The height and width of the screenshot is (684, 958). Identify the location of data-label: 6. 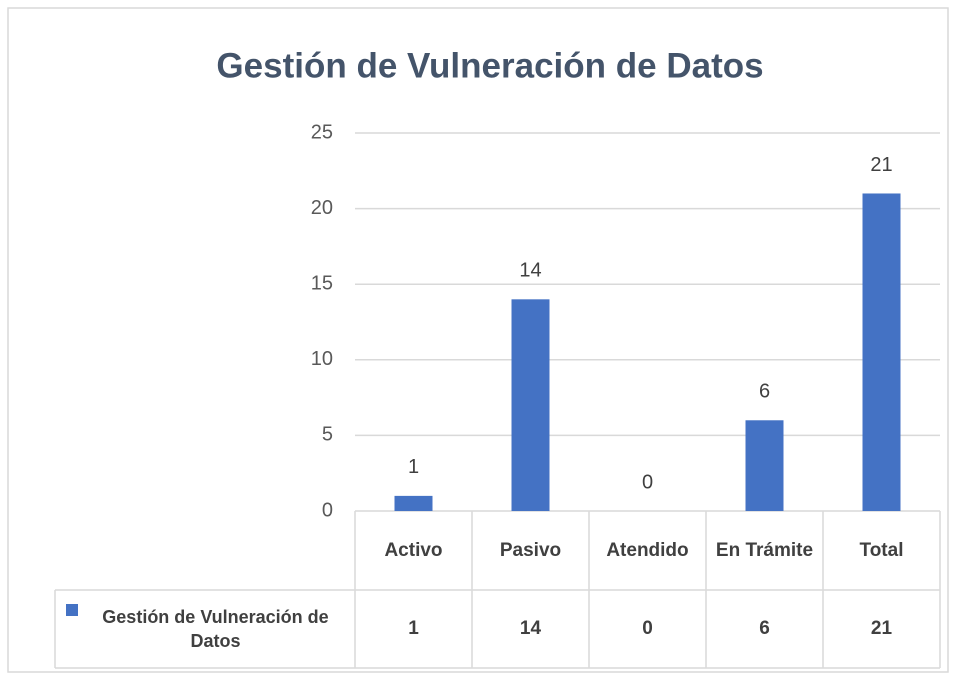
(764, 392).